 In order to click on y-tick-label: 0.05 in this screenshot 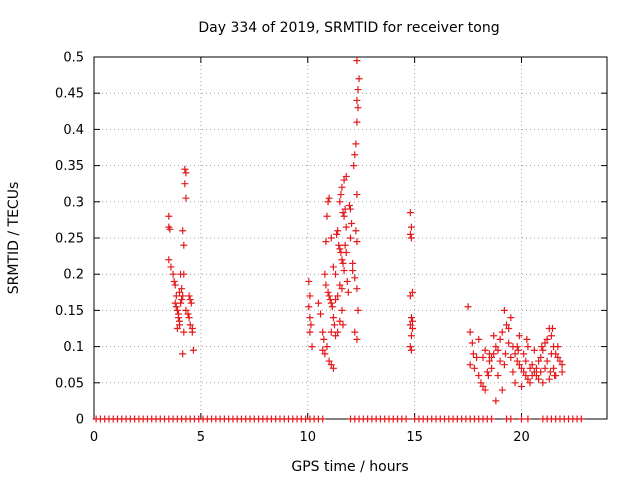, I will do `click(69, 383)`.